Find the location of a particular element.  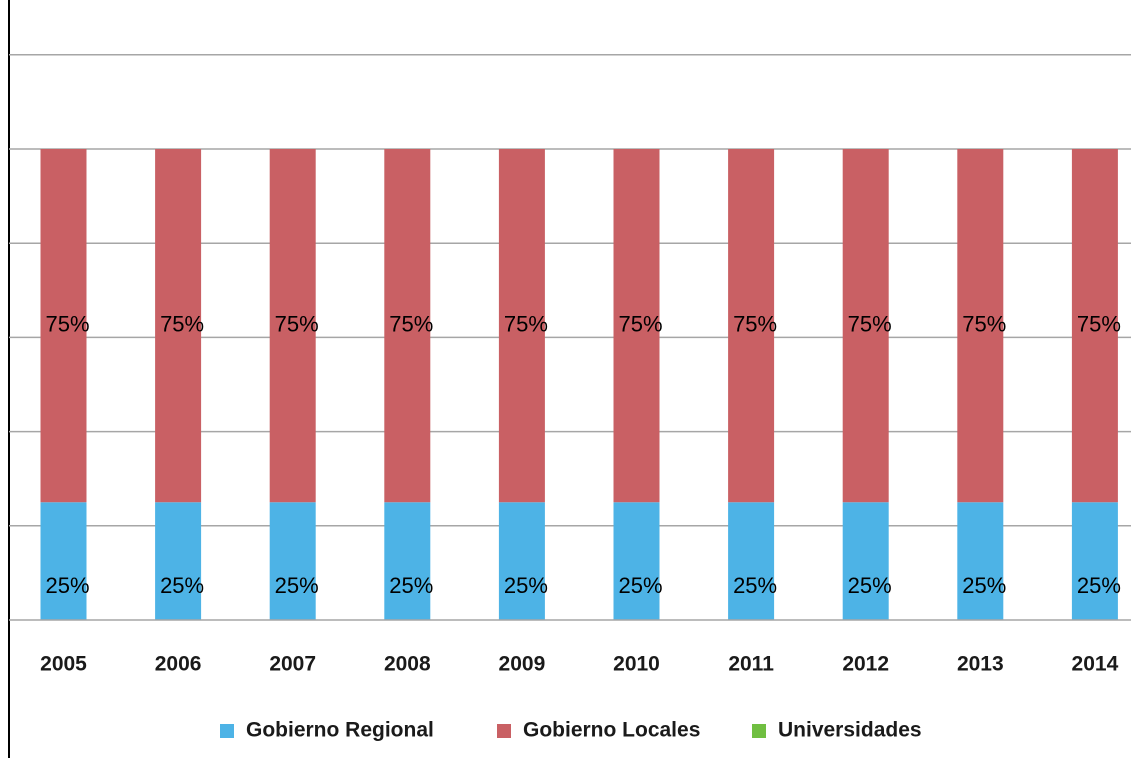

x-tick-label: 2009 is located at coordinates (522, 664).